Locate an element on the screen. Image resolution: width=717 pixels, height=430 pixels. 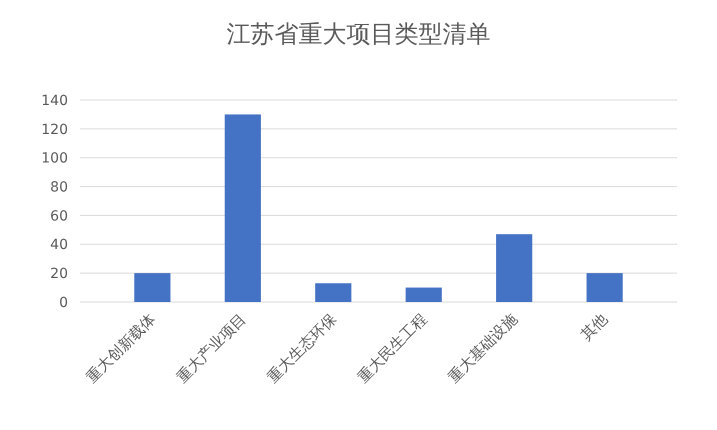
chart-title: 江苏省重大项目类型清单 is located at coordinates (358, 34).